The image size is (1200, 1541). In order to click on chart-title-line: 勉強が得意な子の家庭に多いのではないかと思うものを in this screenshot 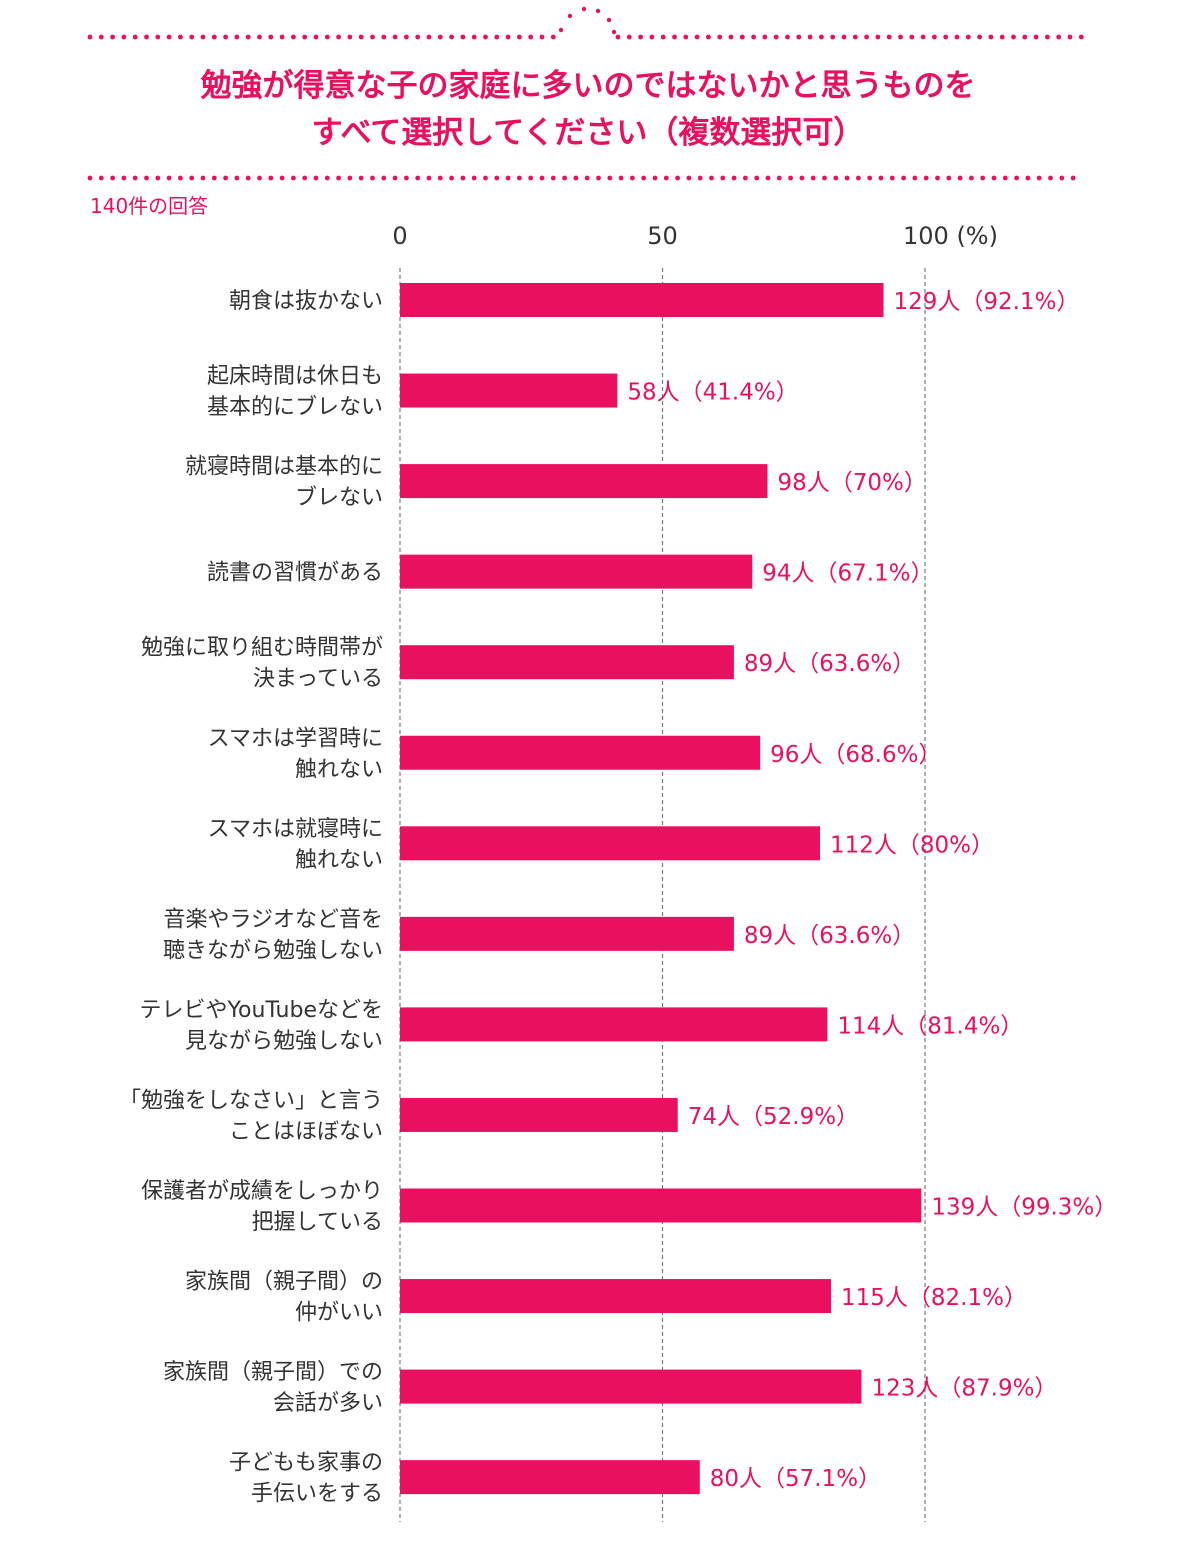, I will do `click(588, 86)`.